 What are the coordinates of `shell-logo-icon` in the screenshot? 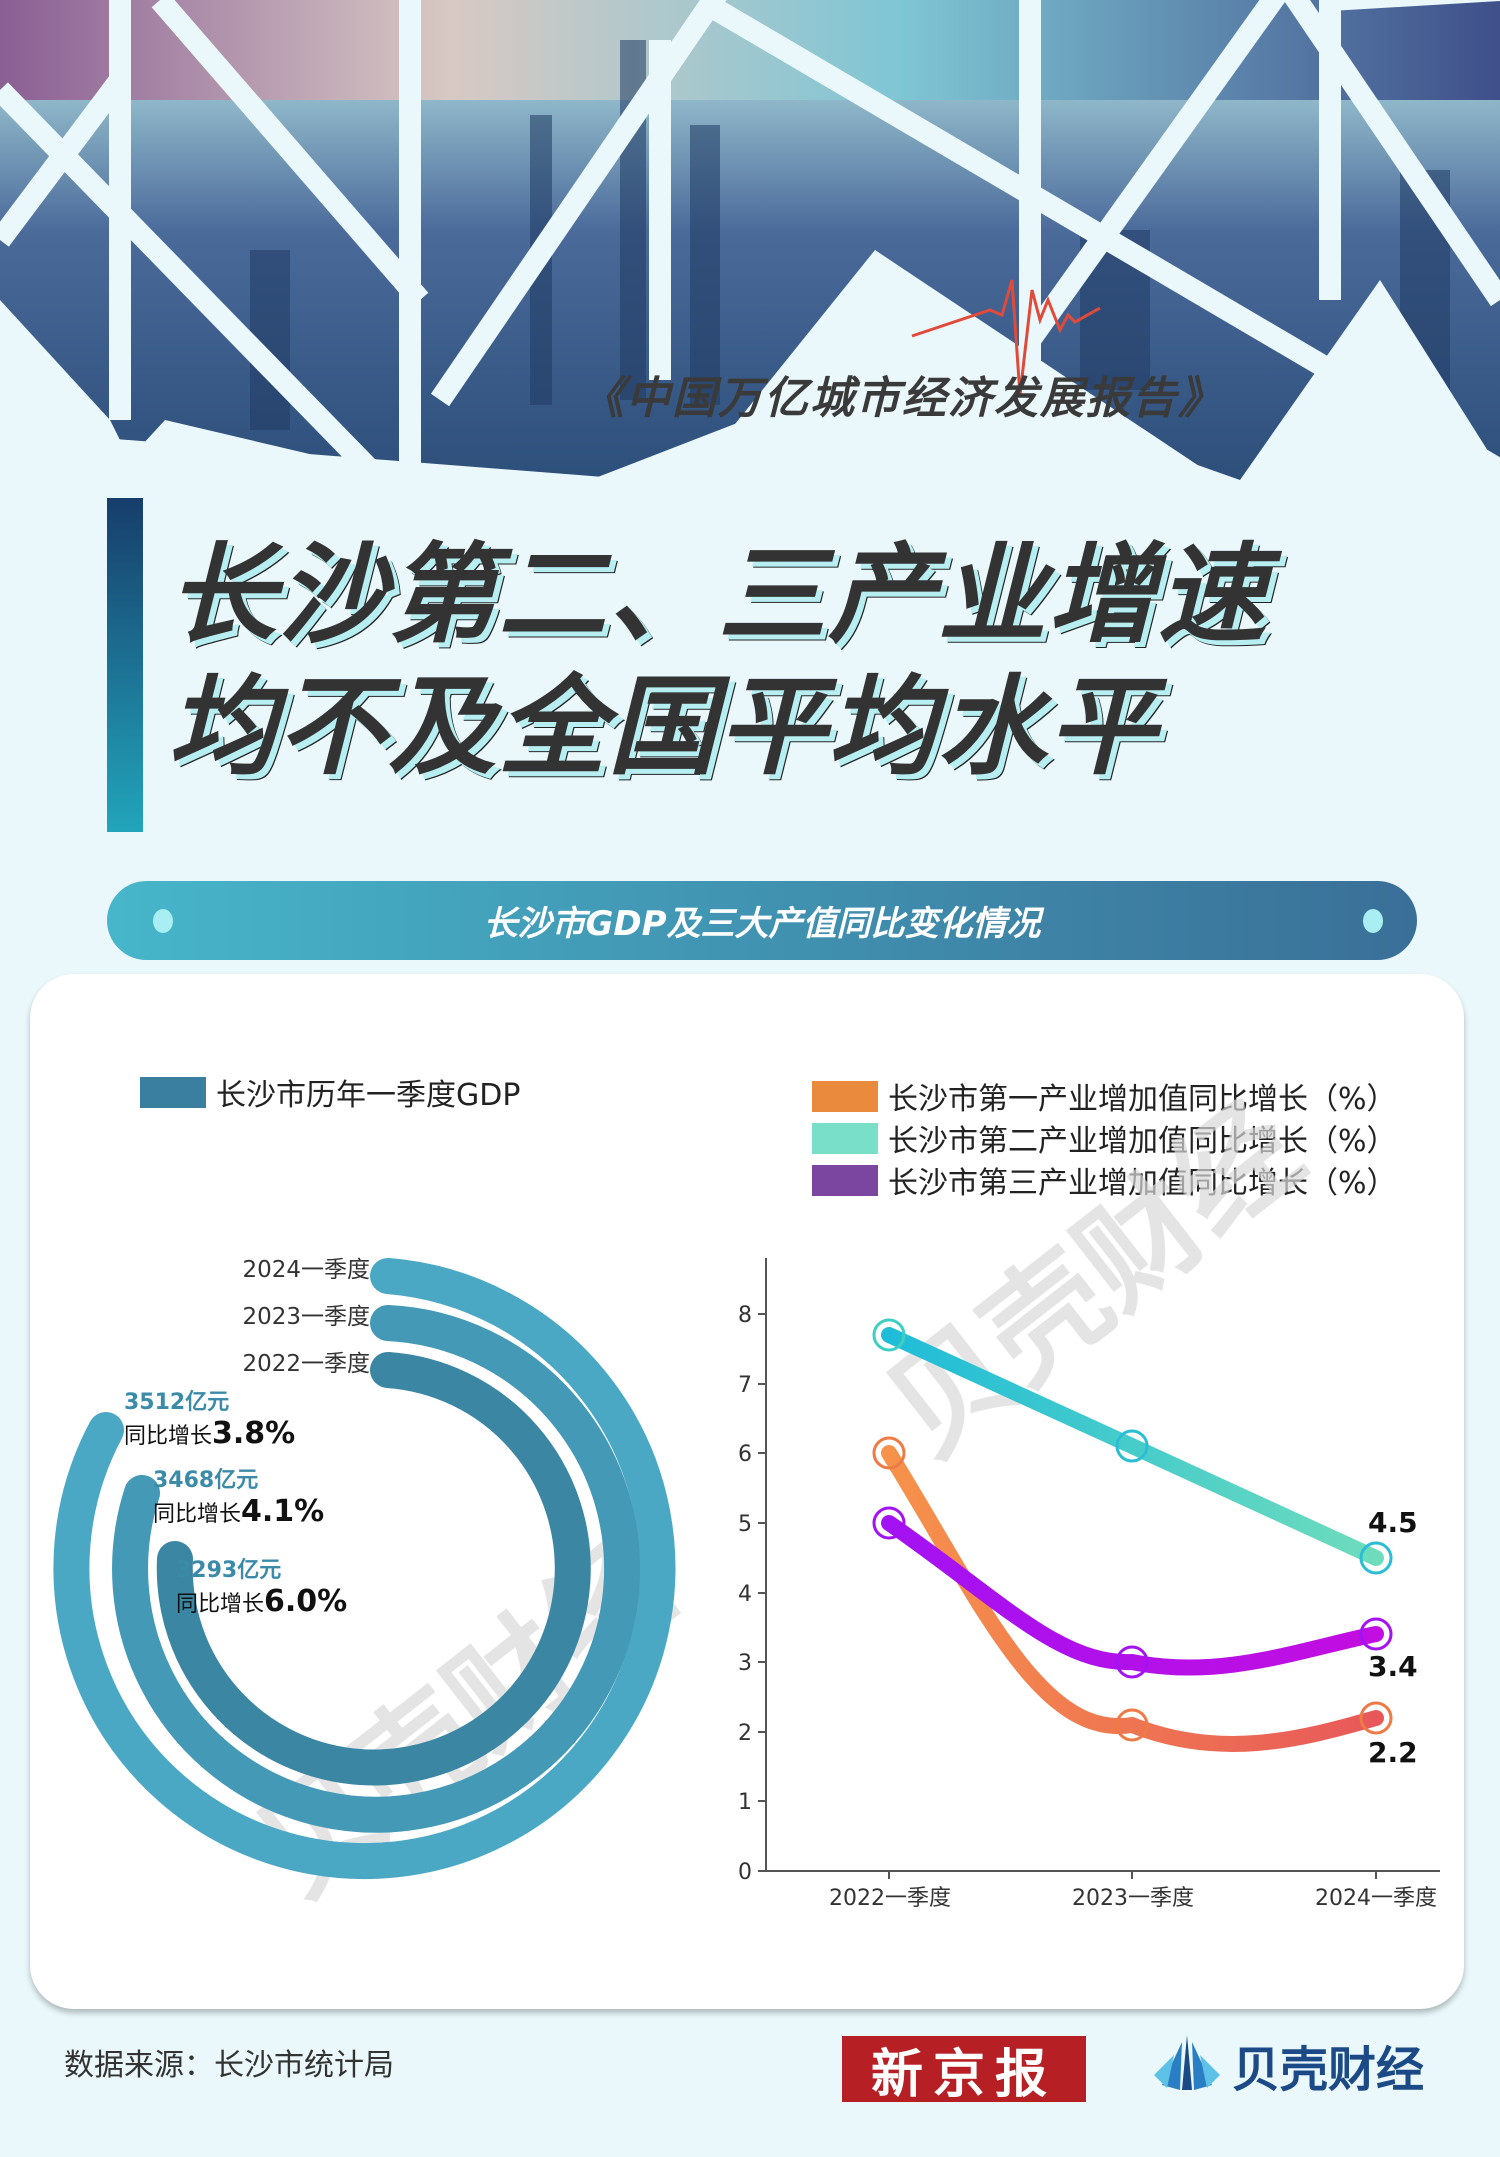 It's located at (1187, 2062).